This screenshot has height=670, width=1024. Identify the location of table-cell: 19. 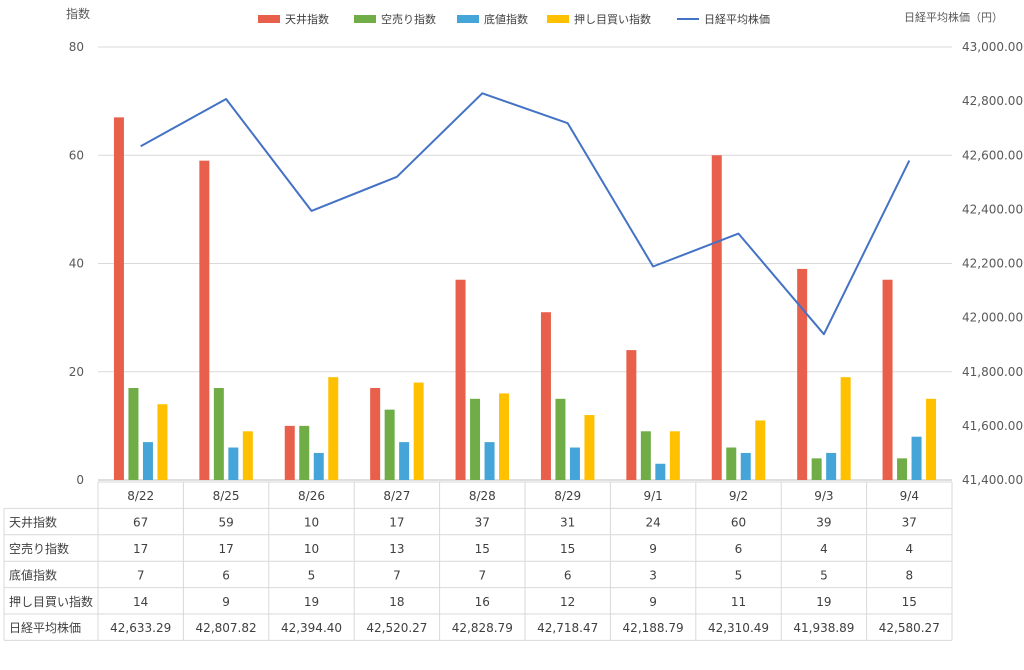
(823, 602).